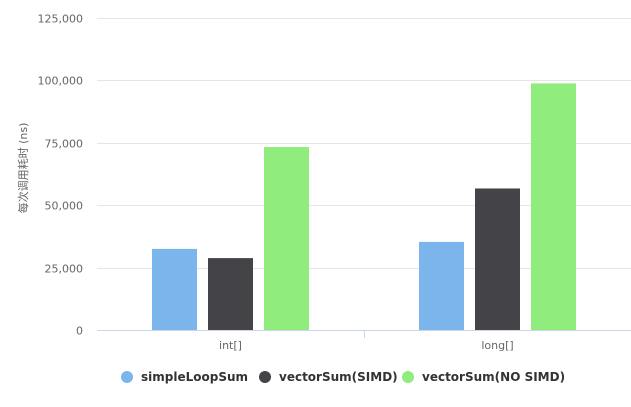  I want to click on legend-label: vectorSum(SIMD), so click(338, 377).